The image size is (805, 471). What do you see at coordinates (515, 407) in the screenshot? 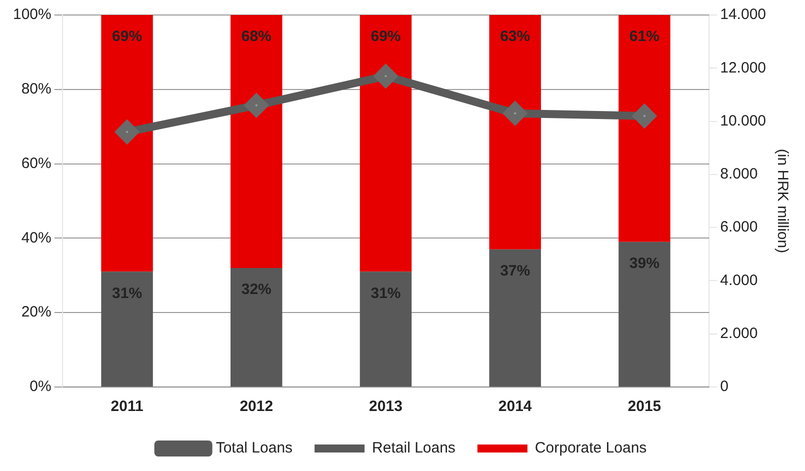
I see `x-tick-label: 2014` at bounding box center [515, 407].